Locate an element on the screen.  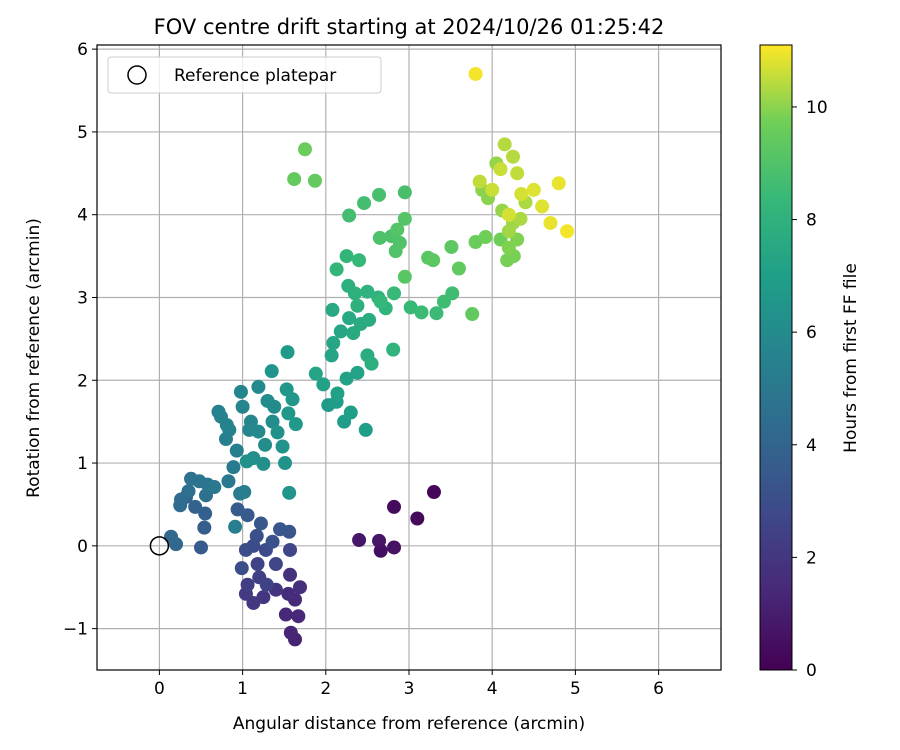
y-tick-label: 4 is located at coordinates (82, 216).